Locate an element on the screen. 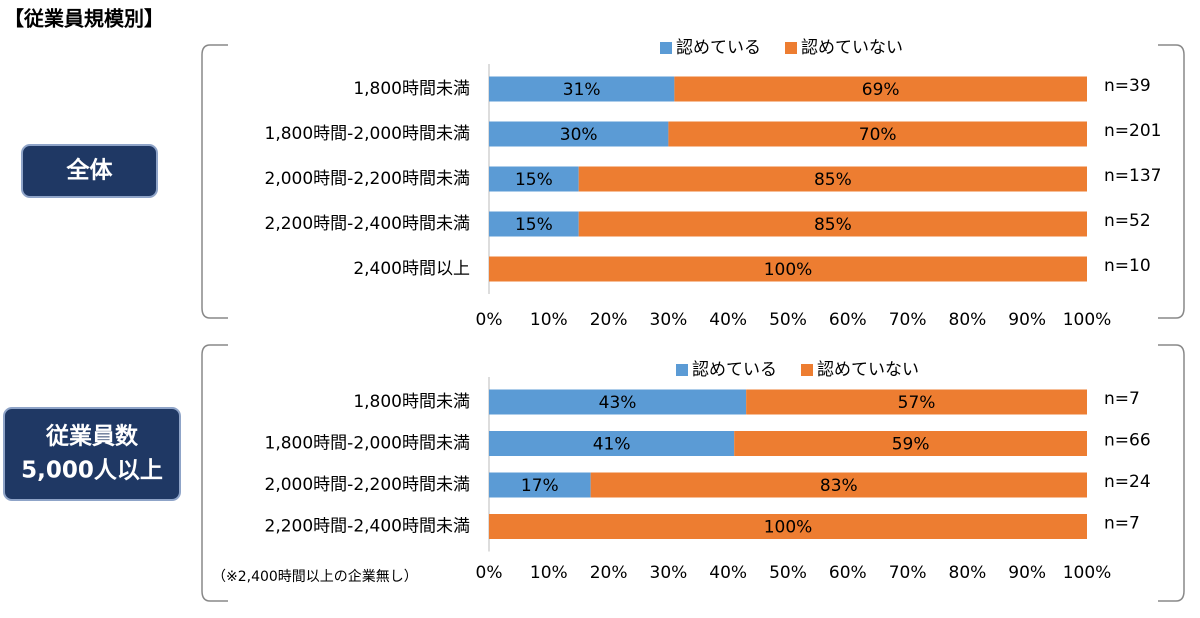 The image size is (1200, 618). value-label: 17% is located at coordinates (540, 486).